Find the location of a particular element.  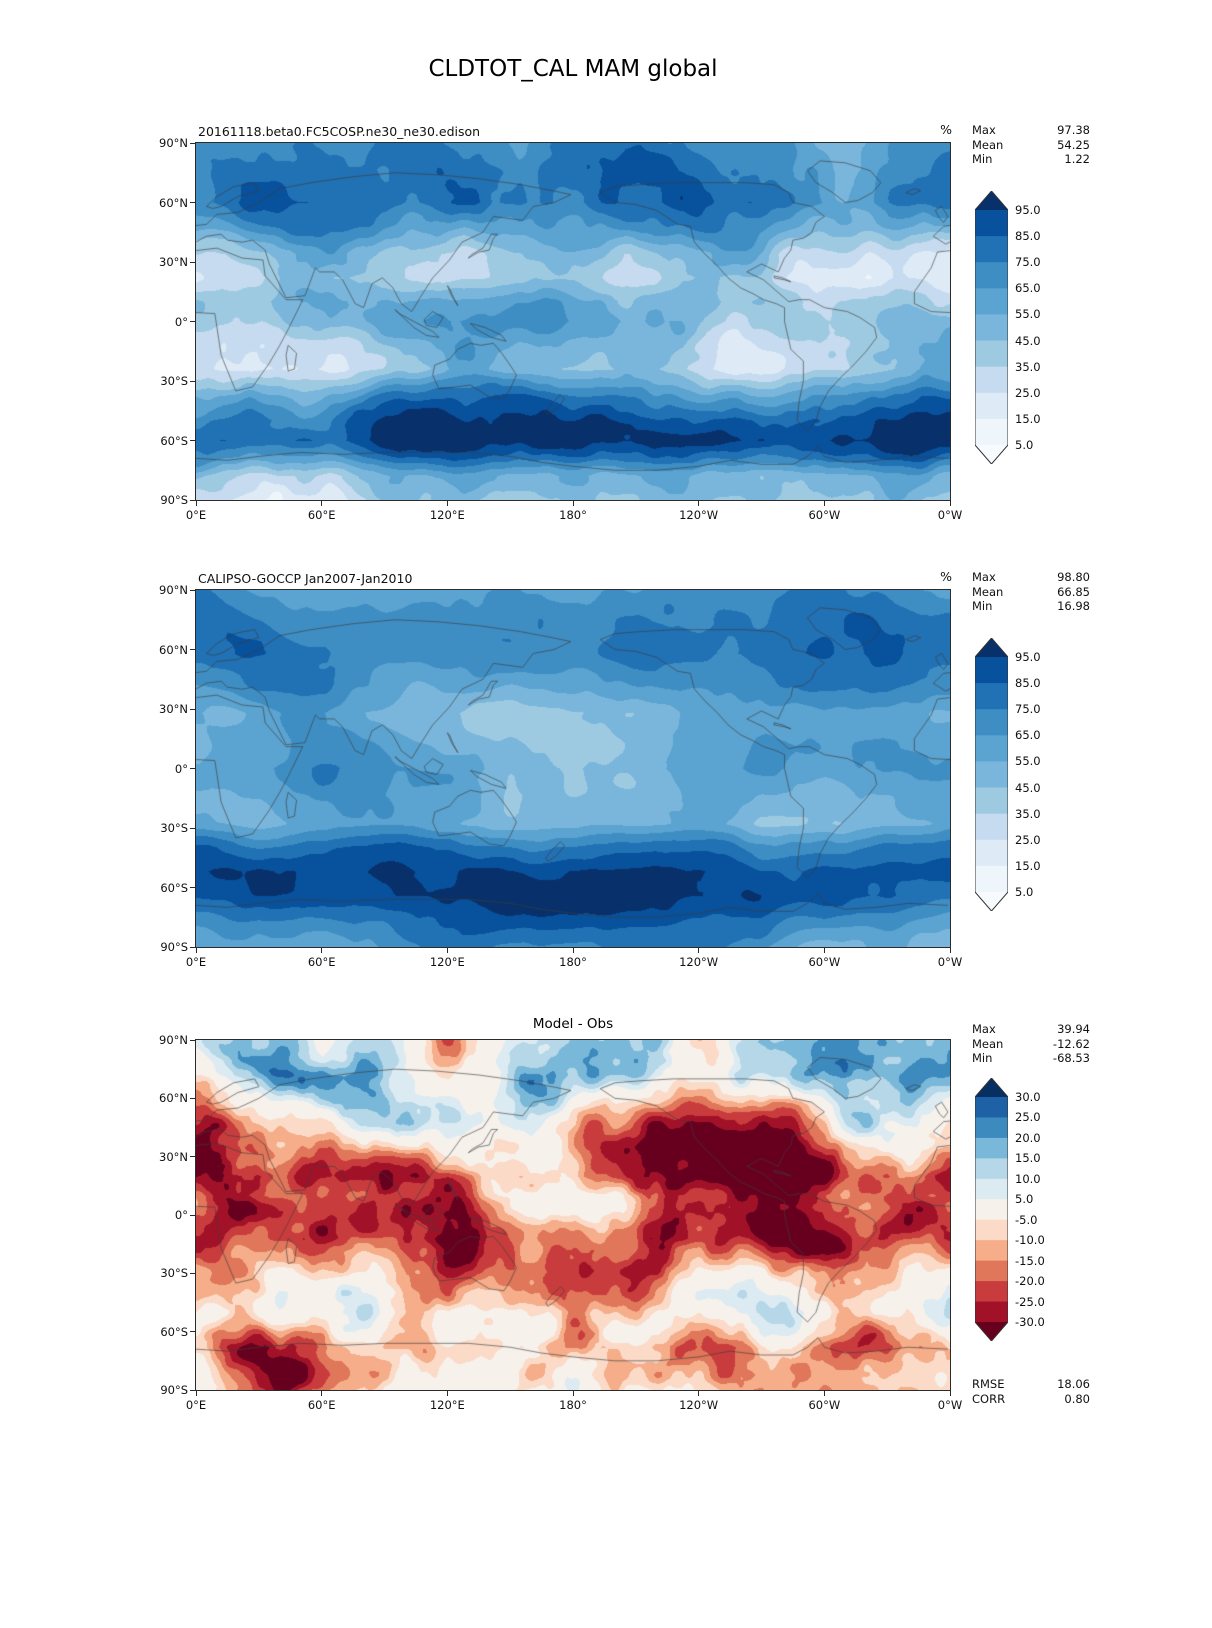

stat-value: 0.80 is located at coordinates (1077, 1398).